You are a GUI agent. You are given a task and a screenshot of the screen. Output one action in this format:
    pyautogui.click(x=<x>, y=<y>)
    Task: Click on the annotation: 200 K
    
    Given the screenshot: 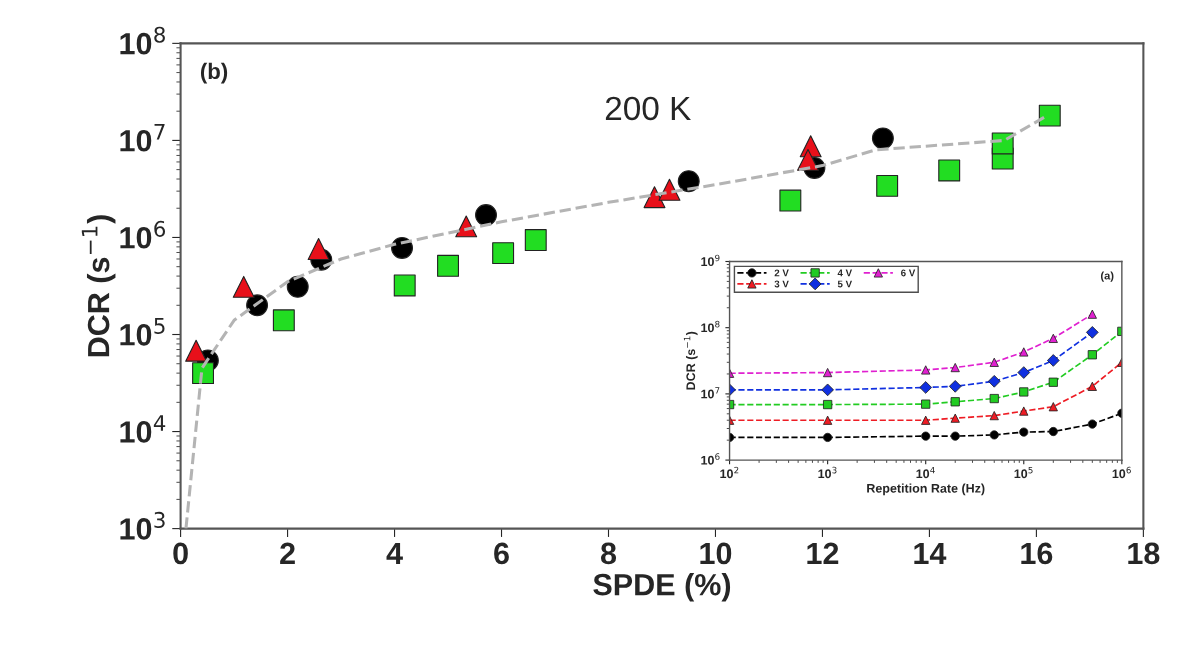 What is the action you would take?
    pyautogui.click(x=648, y=108)
    